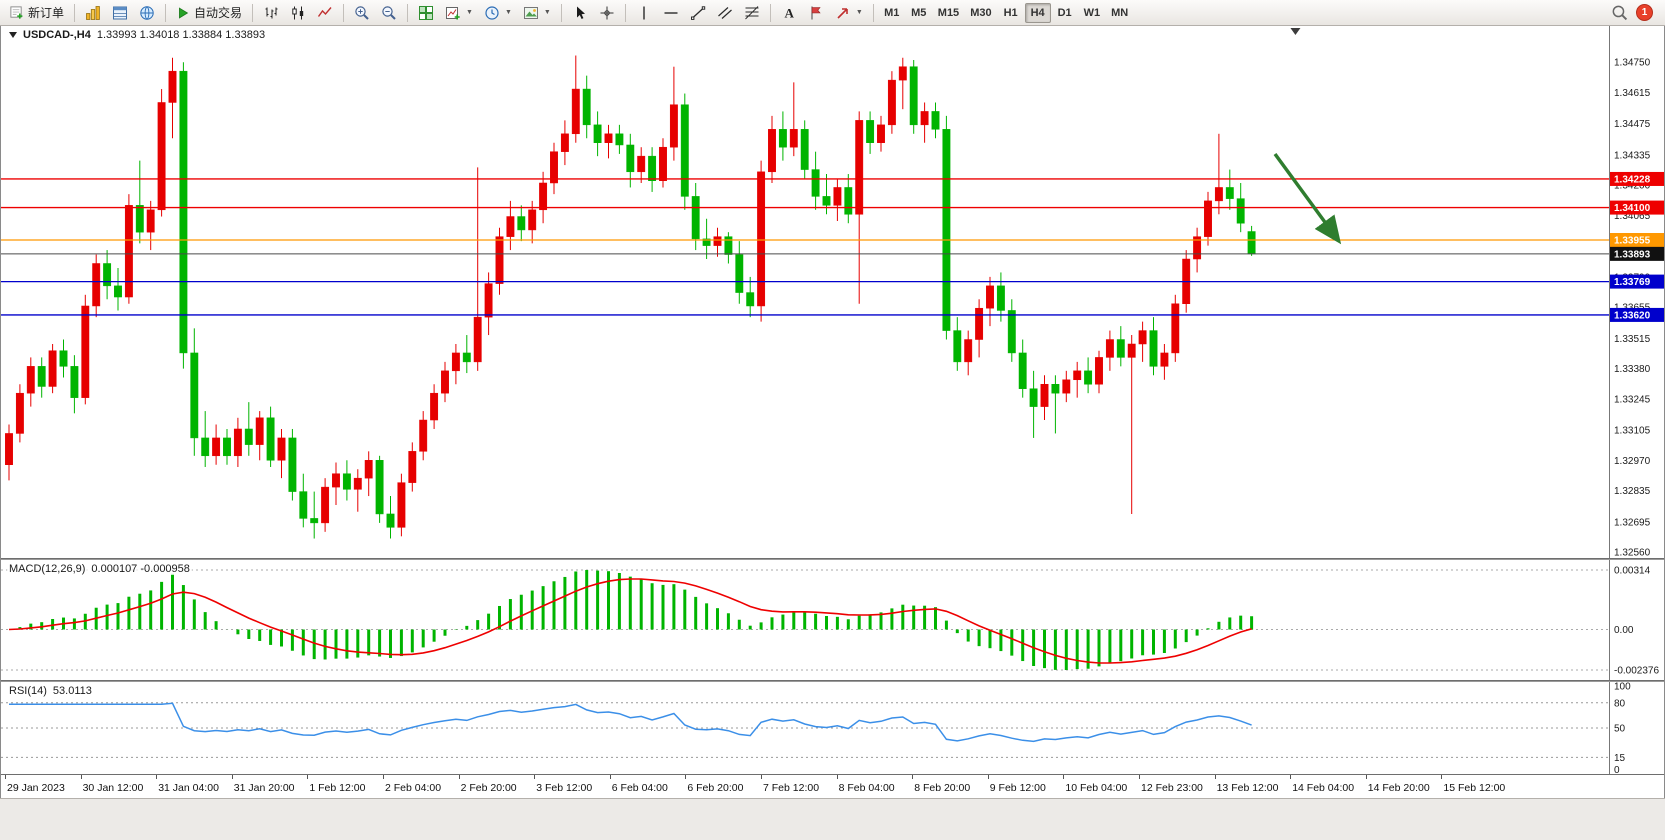  I want to click on tile-windows-button, so click(426, 13).